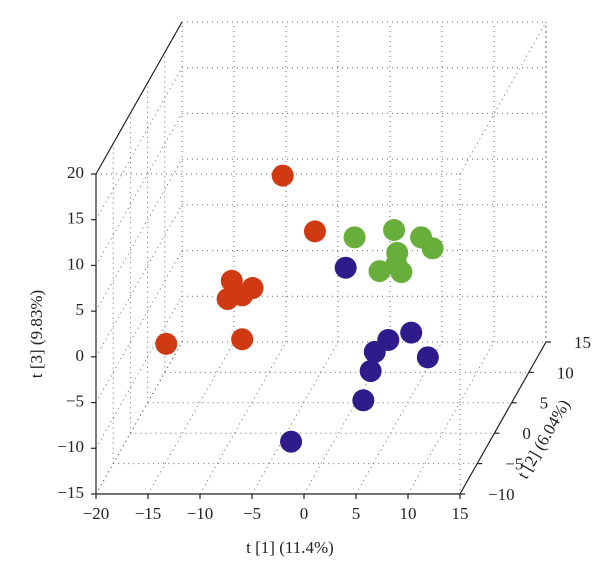 This screenshot has width=600, height=578. What do you see at coordinates (75, 172) in the screenshot?
I see `z-tick-label: 20` at bounding box center [75, 172].